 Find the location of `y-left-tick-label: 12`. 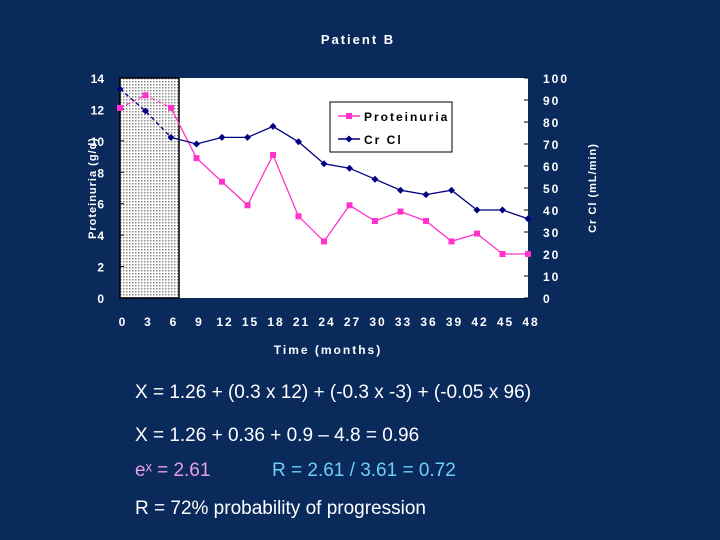

y-left-tick-label: 12 is located at coordinates (98, 110).